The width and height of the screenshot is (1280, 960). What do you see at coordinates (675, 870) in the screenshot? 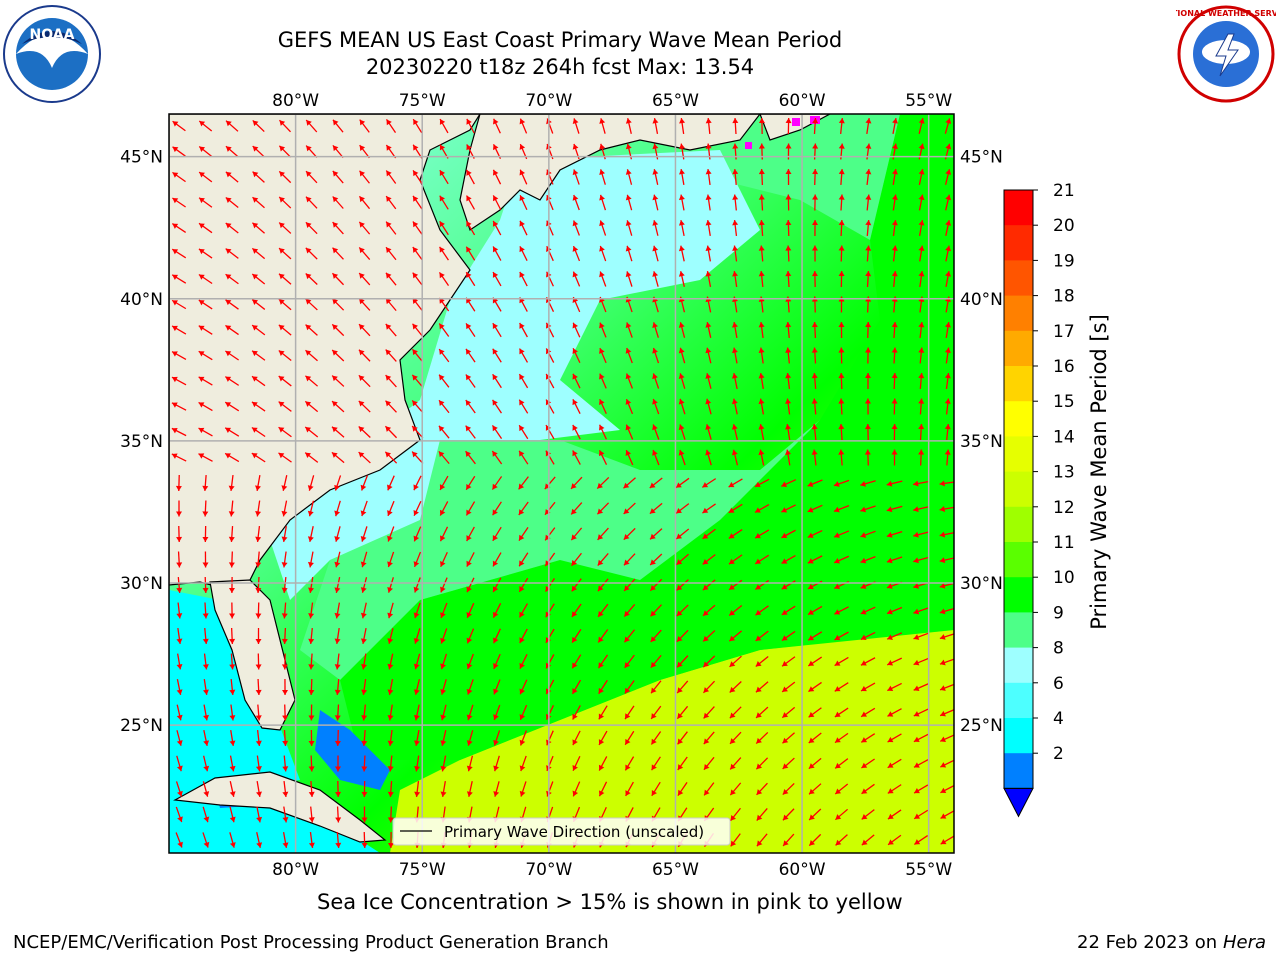
I see `lon-tick-label: 65°W` at bounding box center [675, 870].